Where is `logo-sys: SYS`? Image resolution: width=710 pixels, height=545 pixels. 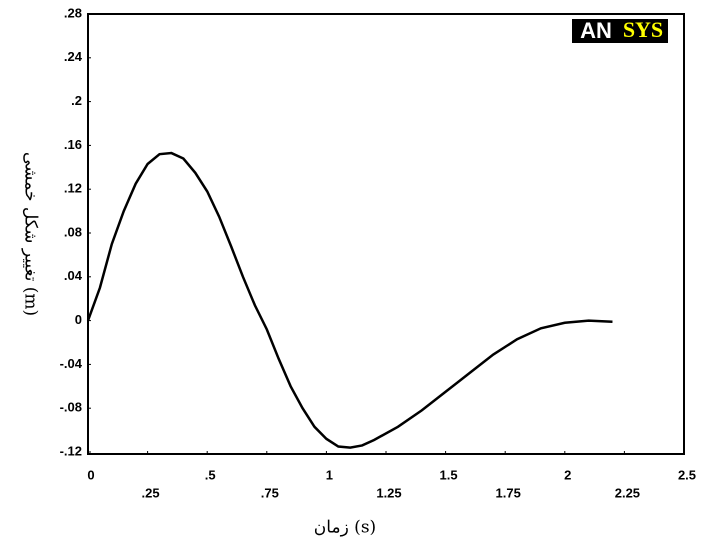 logo-sys: SYS is located at coordinates (643, 29).